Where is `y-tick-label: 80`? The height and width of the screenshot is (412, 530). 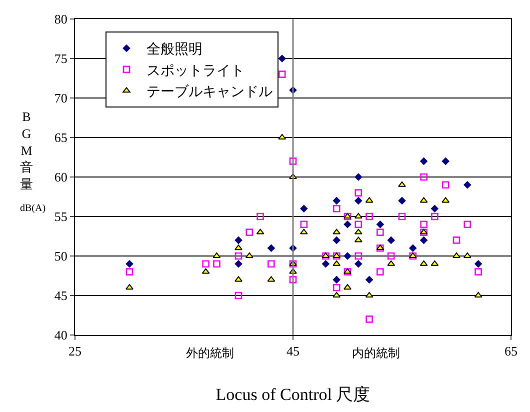 y-tick-label: 80 is located at coordinates (61, 19).